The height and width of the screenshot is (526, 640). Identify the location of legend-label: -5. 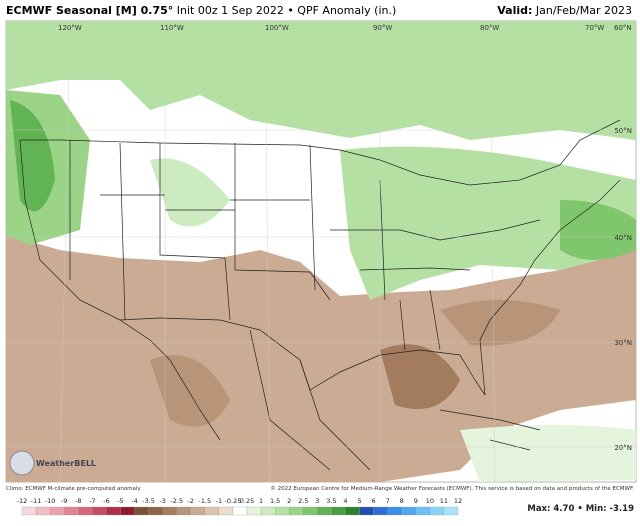
(120, 501).